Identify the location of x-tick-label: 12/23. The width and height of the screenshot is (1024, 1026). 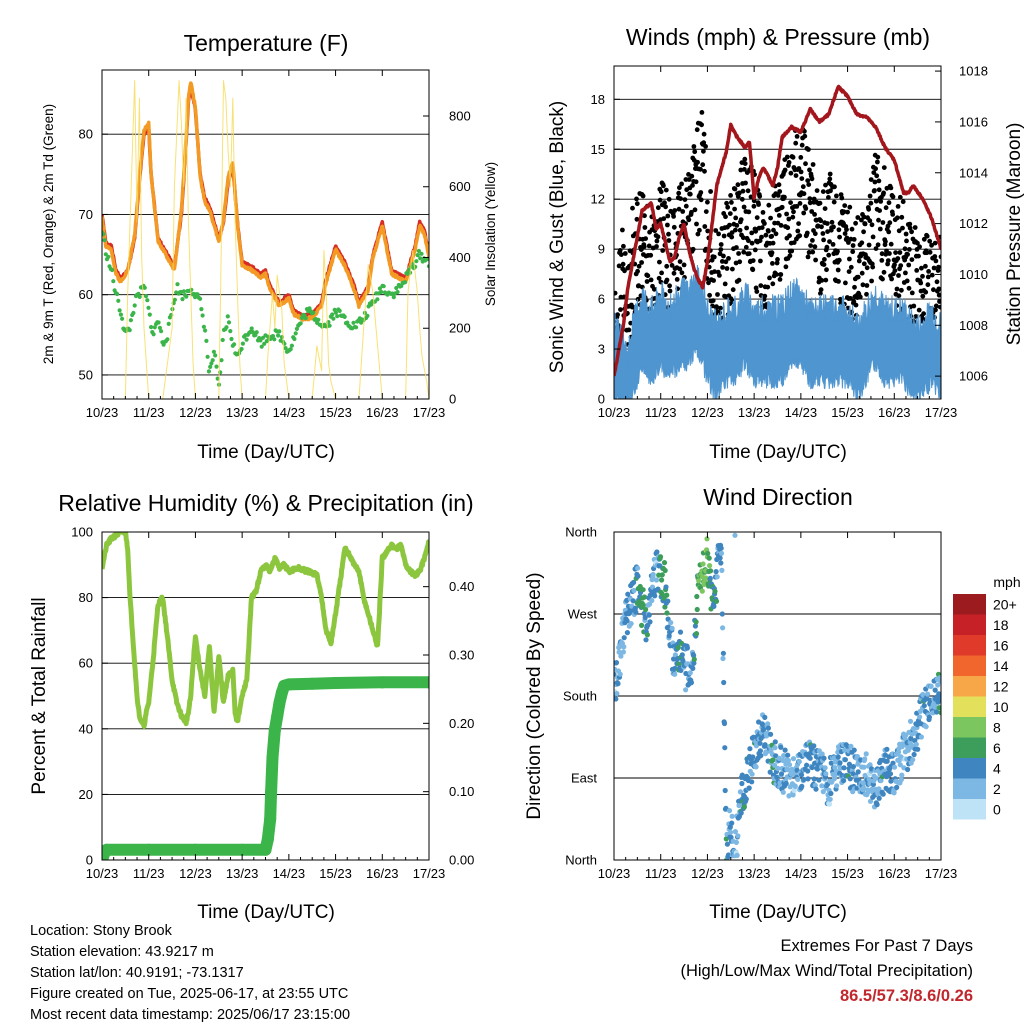
(195, 873).